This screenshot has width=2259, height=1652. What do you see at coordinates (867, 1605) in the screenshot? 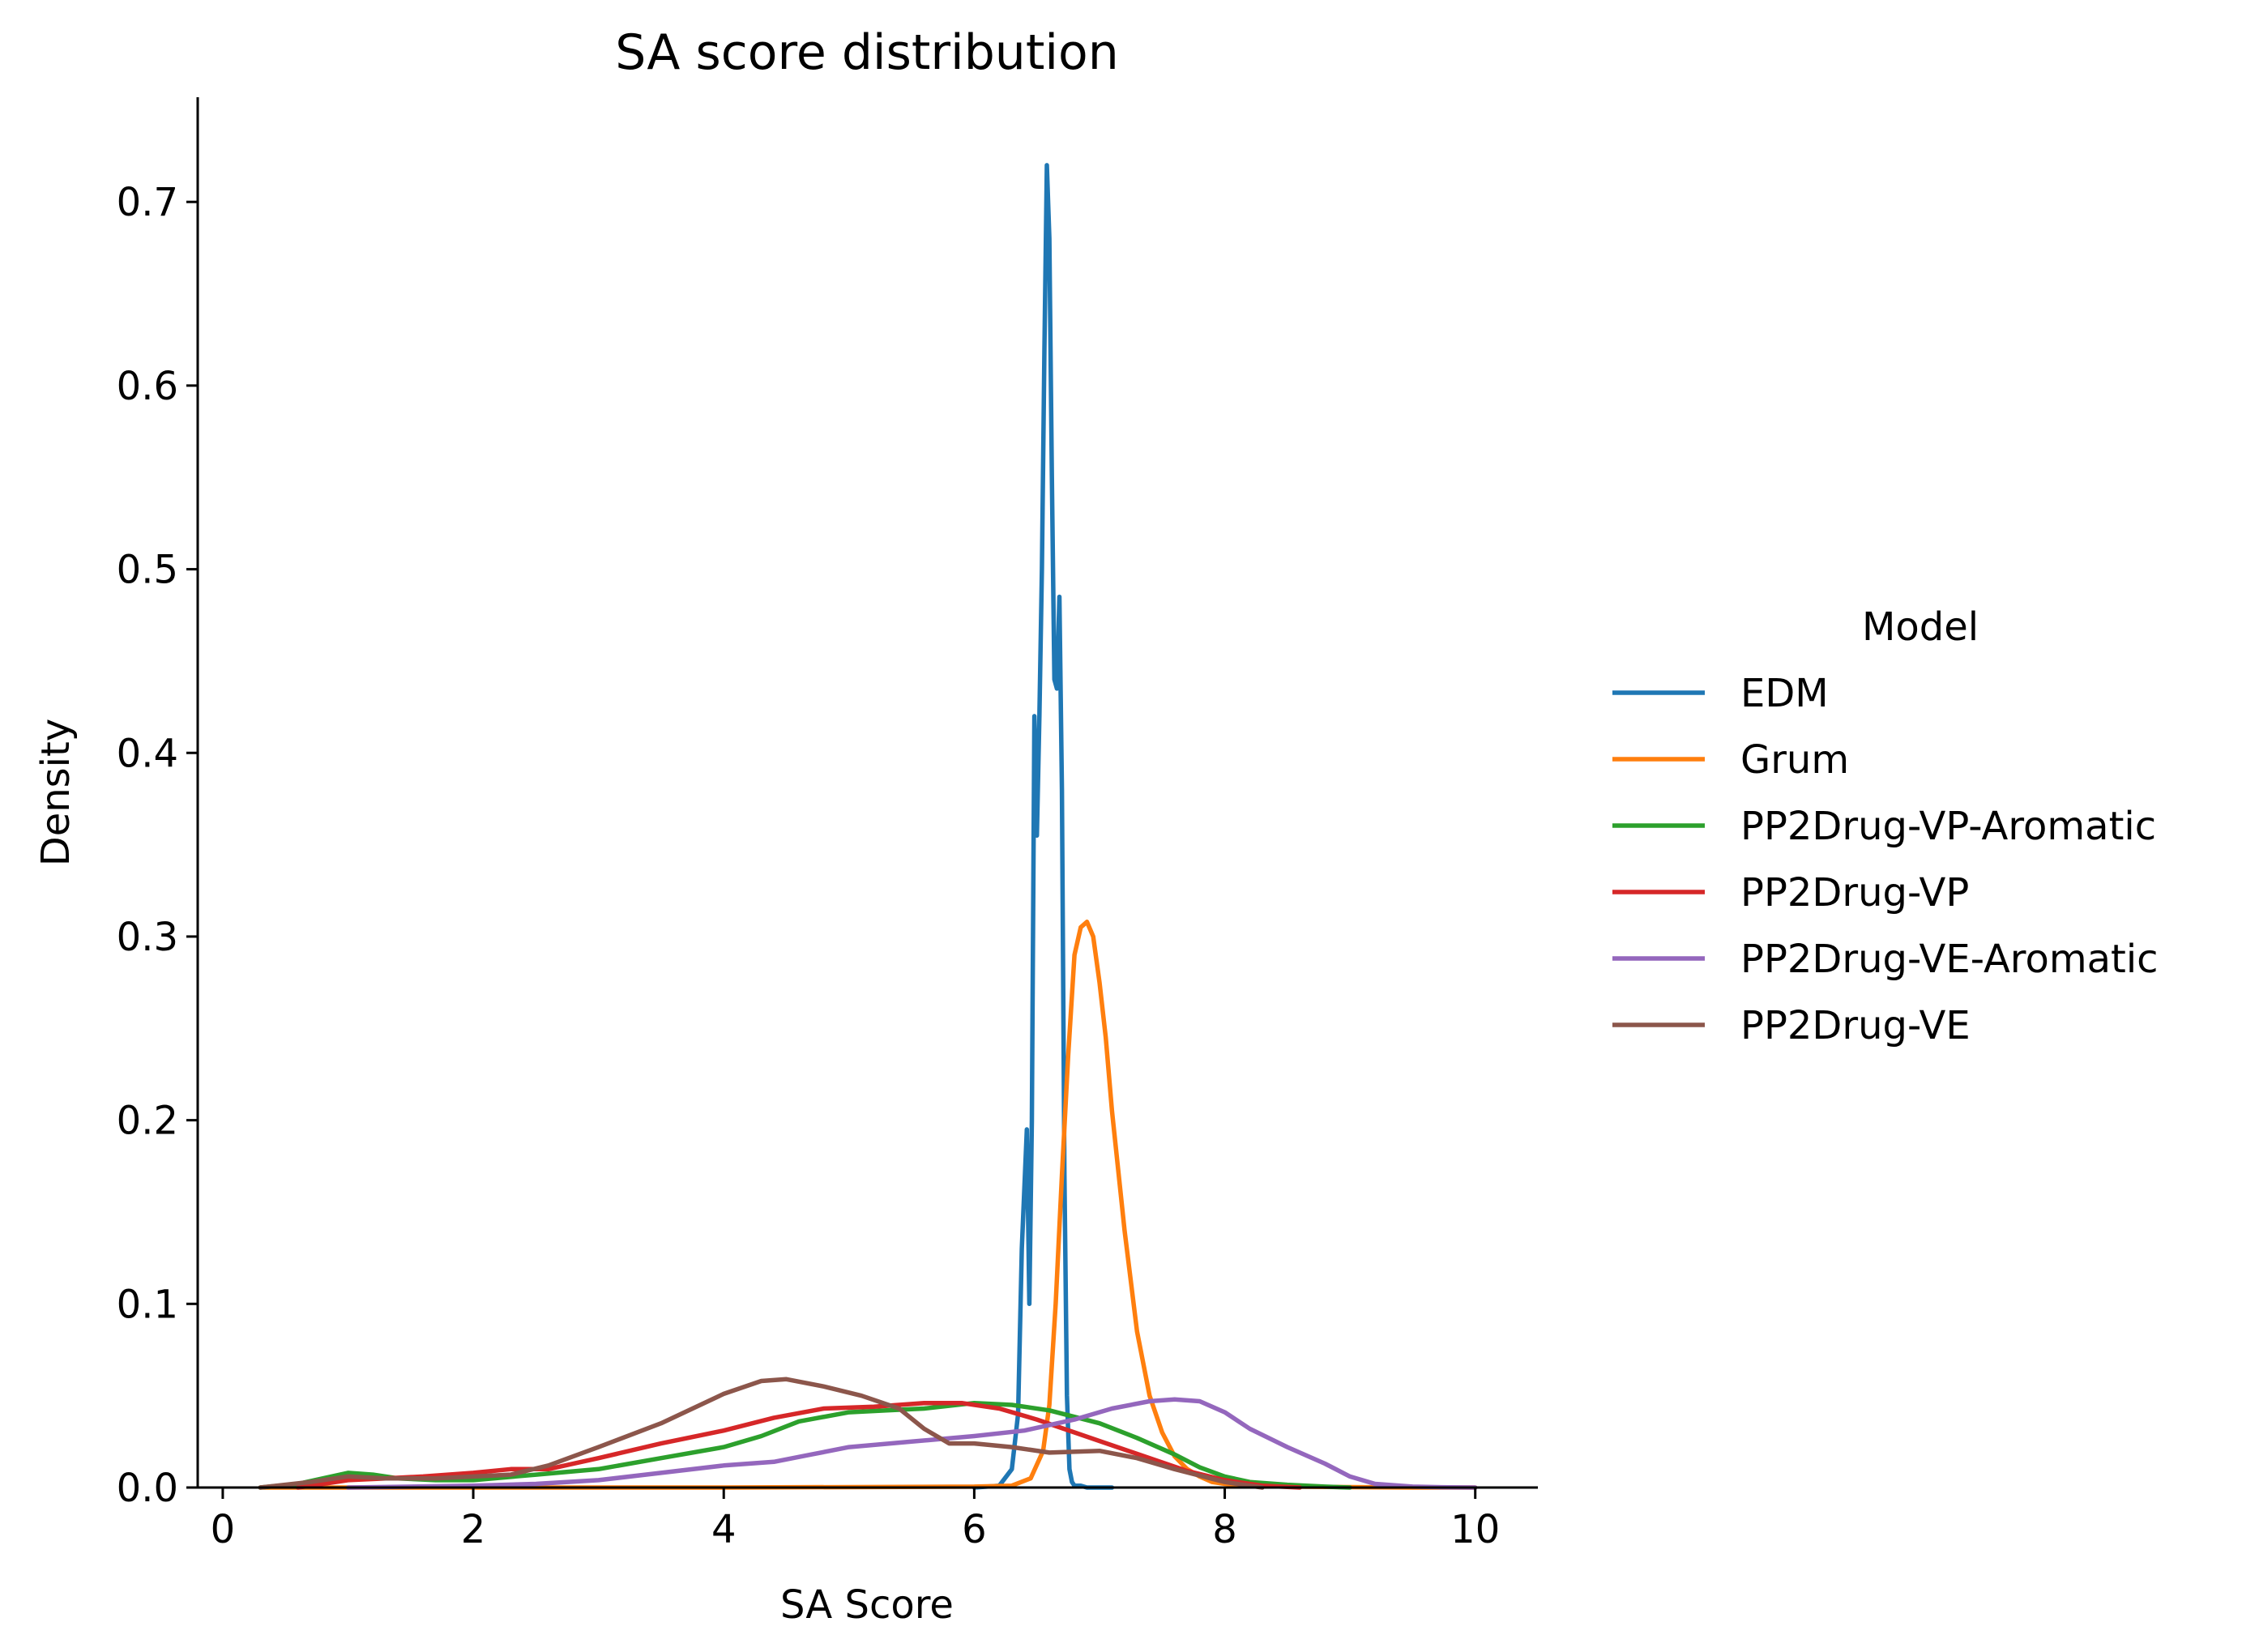
I see `x-axis-label: SA Score` at bounding box center [867, 1605].